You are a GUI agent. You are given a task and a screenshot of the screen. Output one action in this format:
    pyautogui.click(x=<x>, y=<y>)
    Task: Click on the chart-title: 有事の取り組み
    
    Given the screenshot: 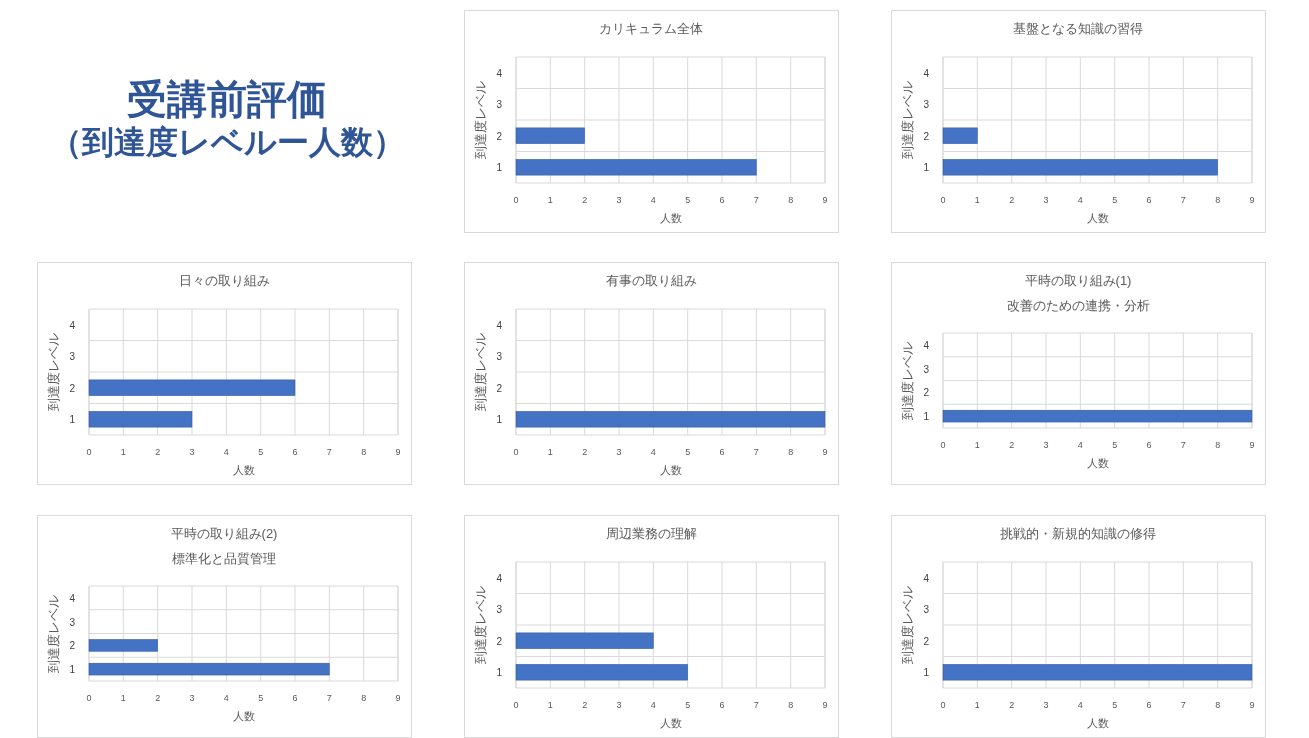 What is the action you would take?
    pyautogui.click(x=651, y=280)
    